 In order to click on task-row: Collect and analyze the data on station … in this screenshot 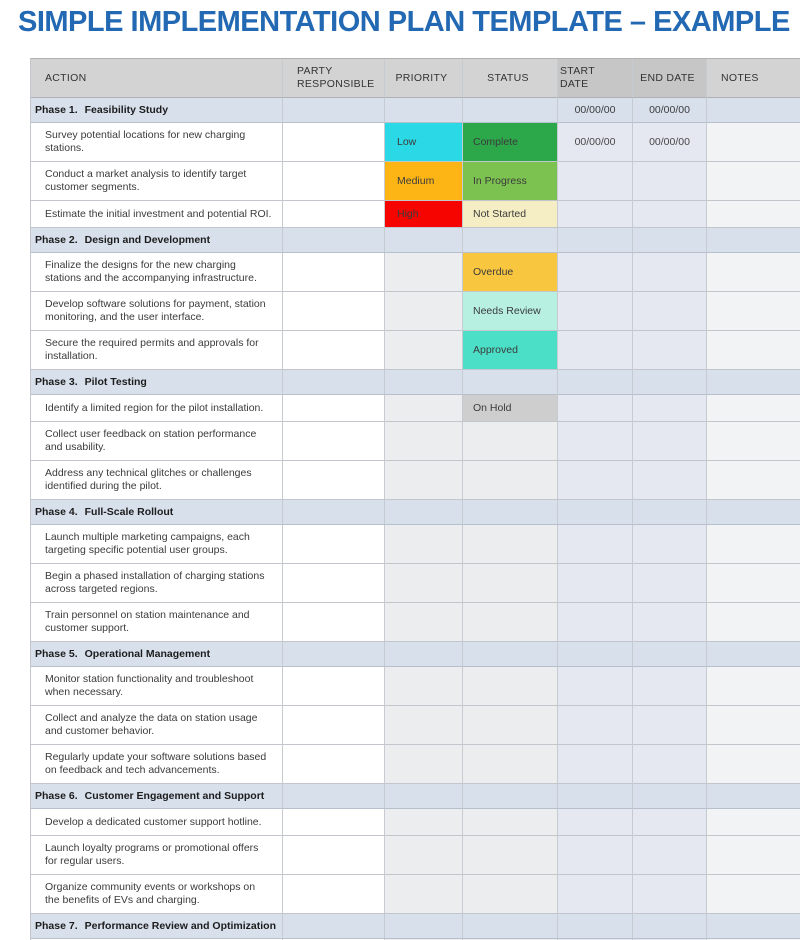, I will do `click(415, 725)`.